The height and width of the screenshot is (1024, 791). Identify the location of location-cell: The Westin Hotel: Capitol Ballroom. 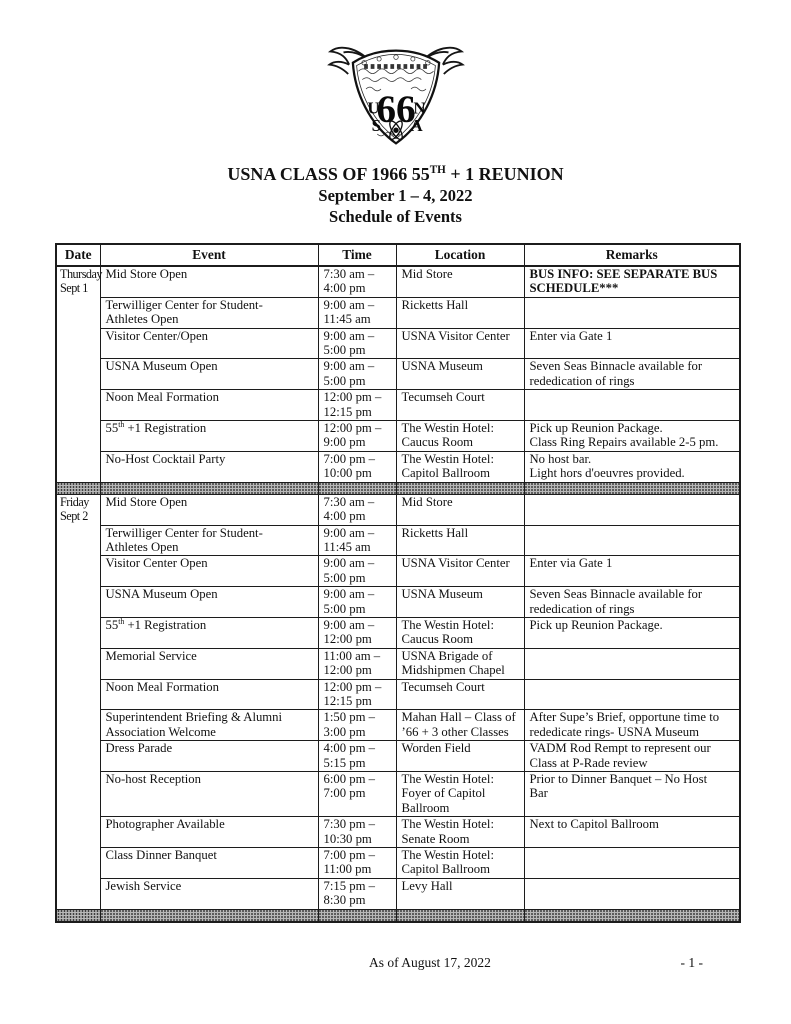
(460, 863).